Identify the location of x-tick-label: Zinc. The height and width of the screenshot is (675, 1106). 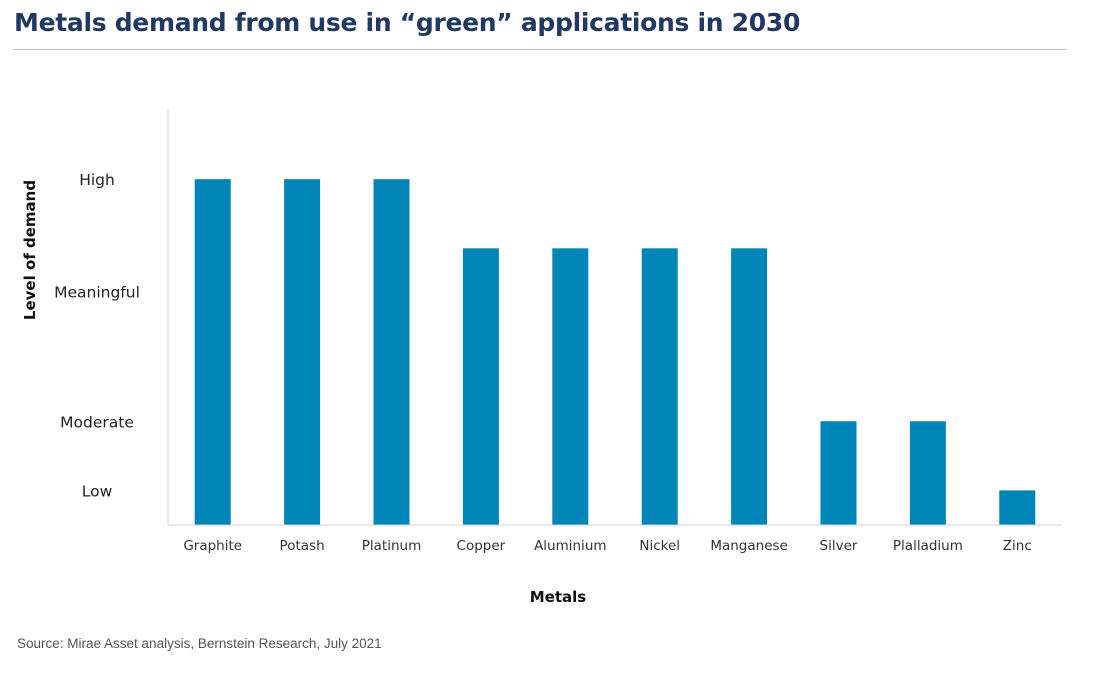
(1017, 546).